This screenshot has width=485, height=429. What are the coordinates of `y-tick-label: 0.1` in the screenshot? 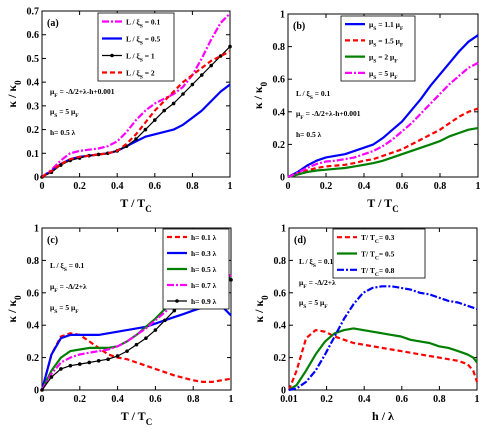 It's located at (33, 154).